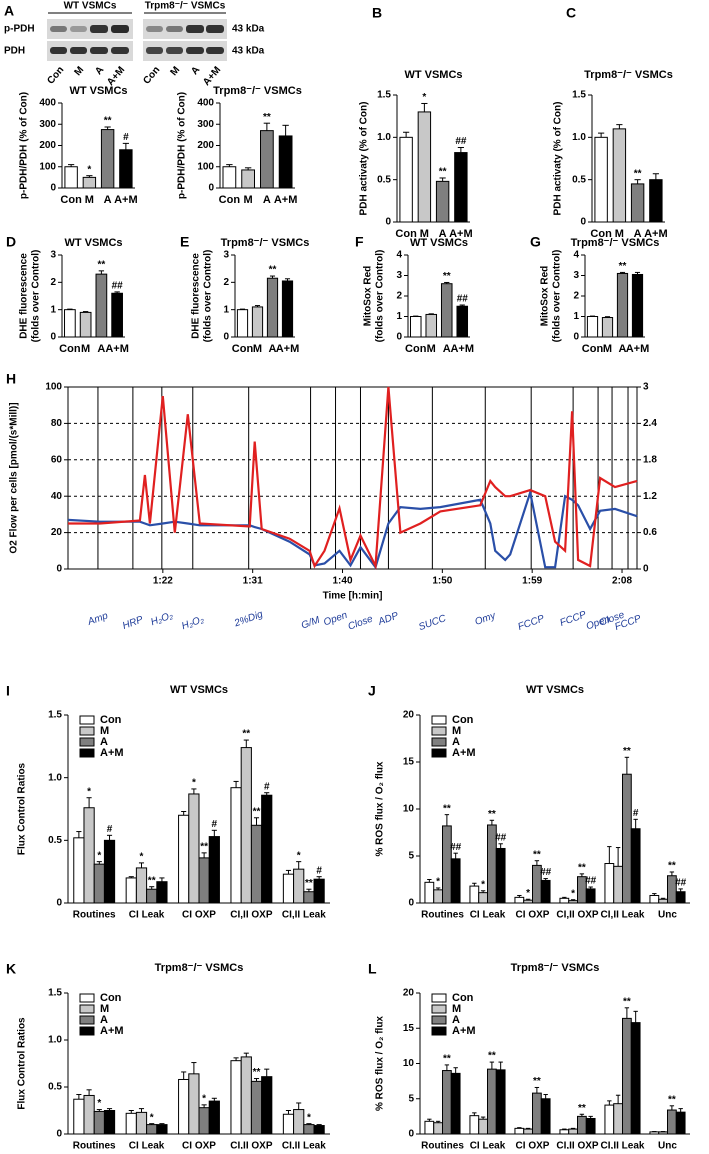 This screenshot has height=1154, width=709. What do you see at coordinates (380, 1063) in the screenshot?
I see `y-axis-label: % ROS flux / O₂ flux` at bounding box center [380, 1063].